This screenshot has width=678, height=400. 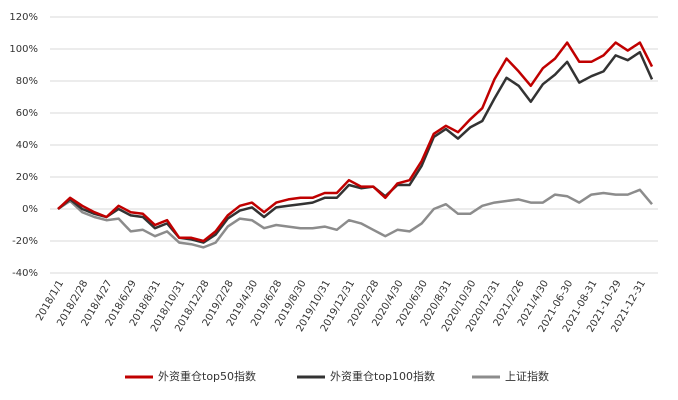 What do you see at coordinates (27, 145) in the screenshot?
I see `y-tick-label: 40%` at bounding box center [27, 145].